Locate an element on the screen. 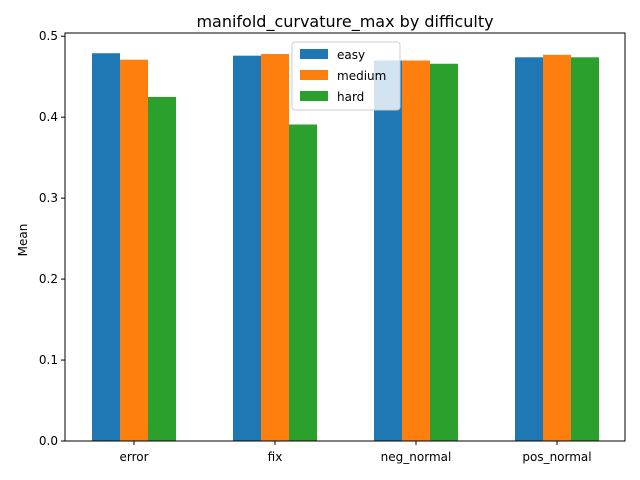 The height and width of the screenshot is (480, 640). legend-swatch-hard is located at coordinates (314, 96).